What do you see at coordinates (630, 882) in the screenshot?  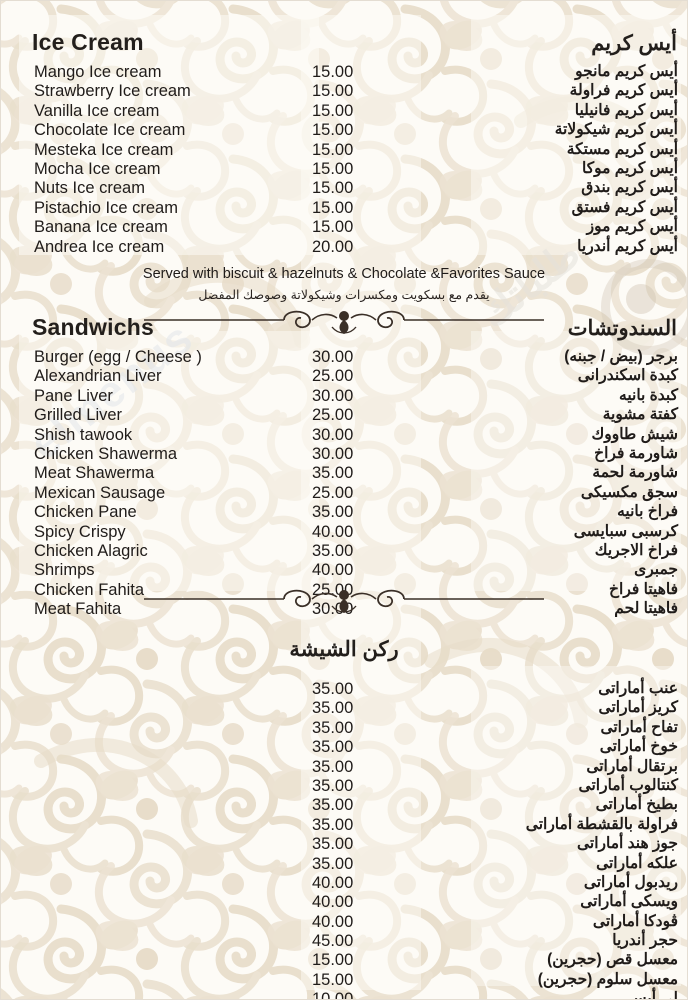 I see `item-name-ar: ريدبول أماراتى` at bounding box center [630, 882].